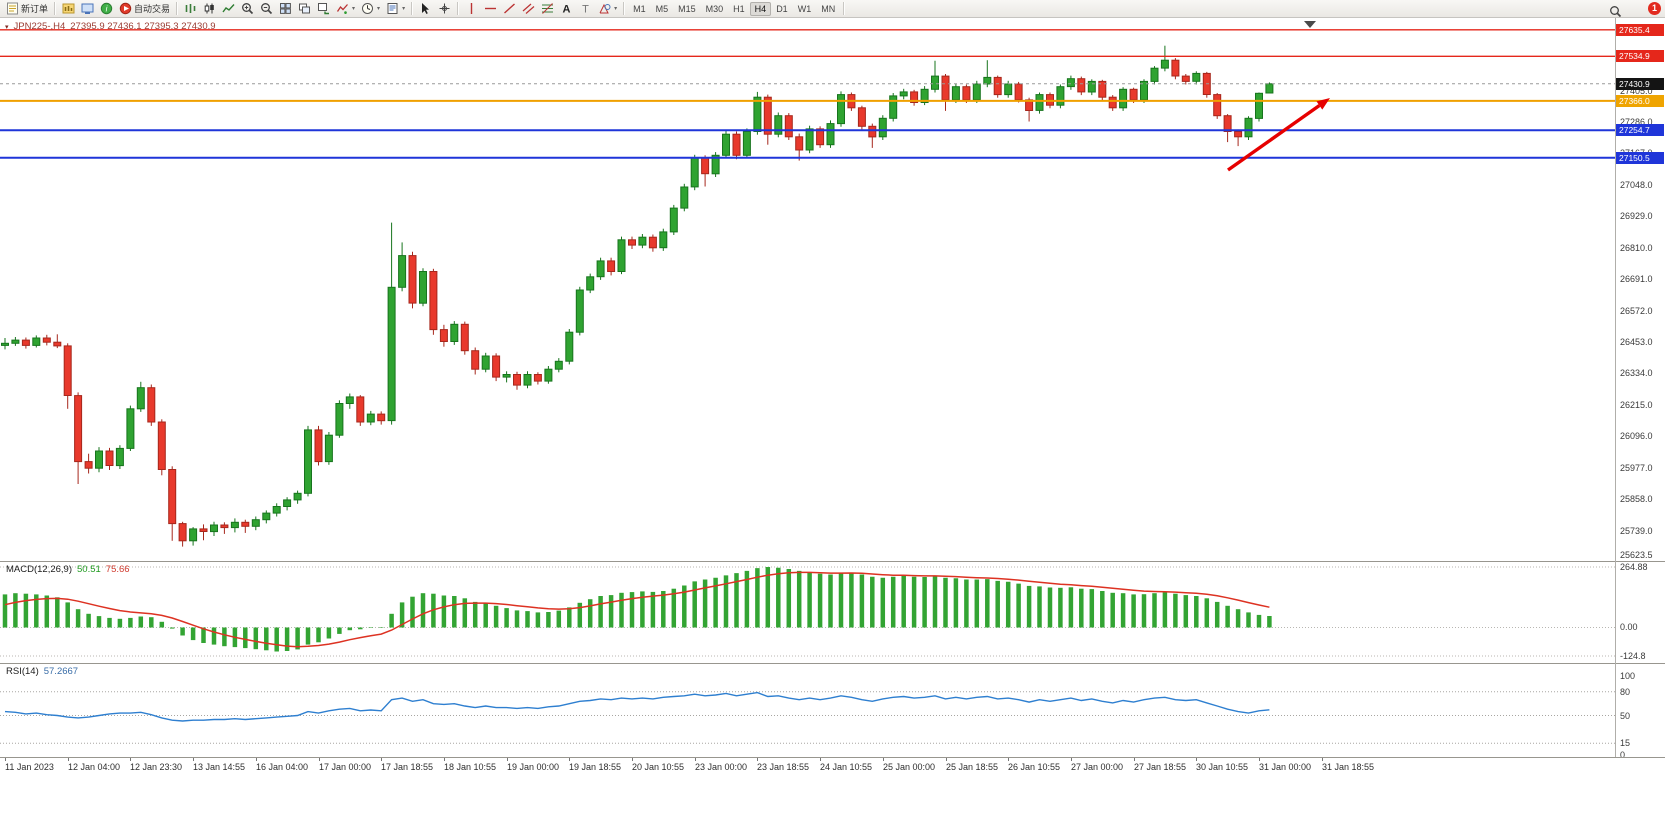  Describe the element at coordinates (616, 9) in the screenshot. I see `dropdown-caret-icon: ▾` at that location.